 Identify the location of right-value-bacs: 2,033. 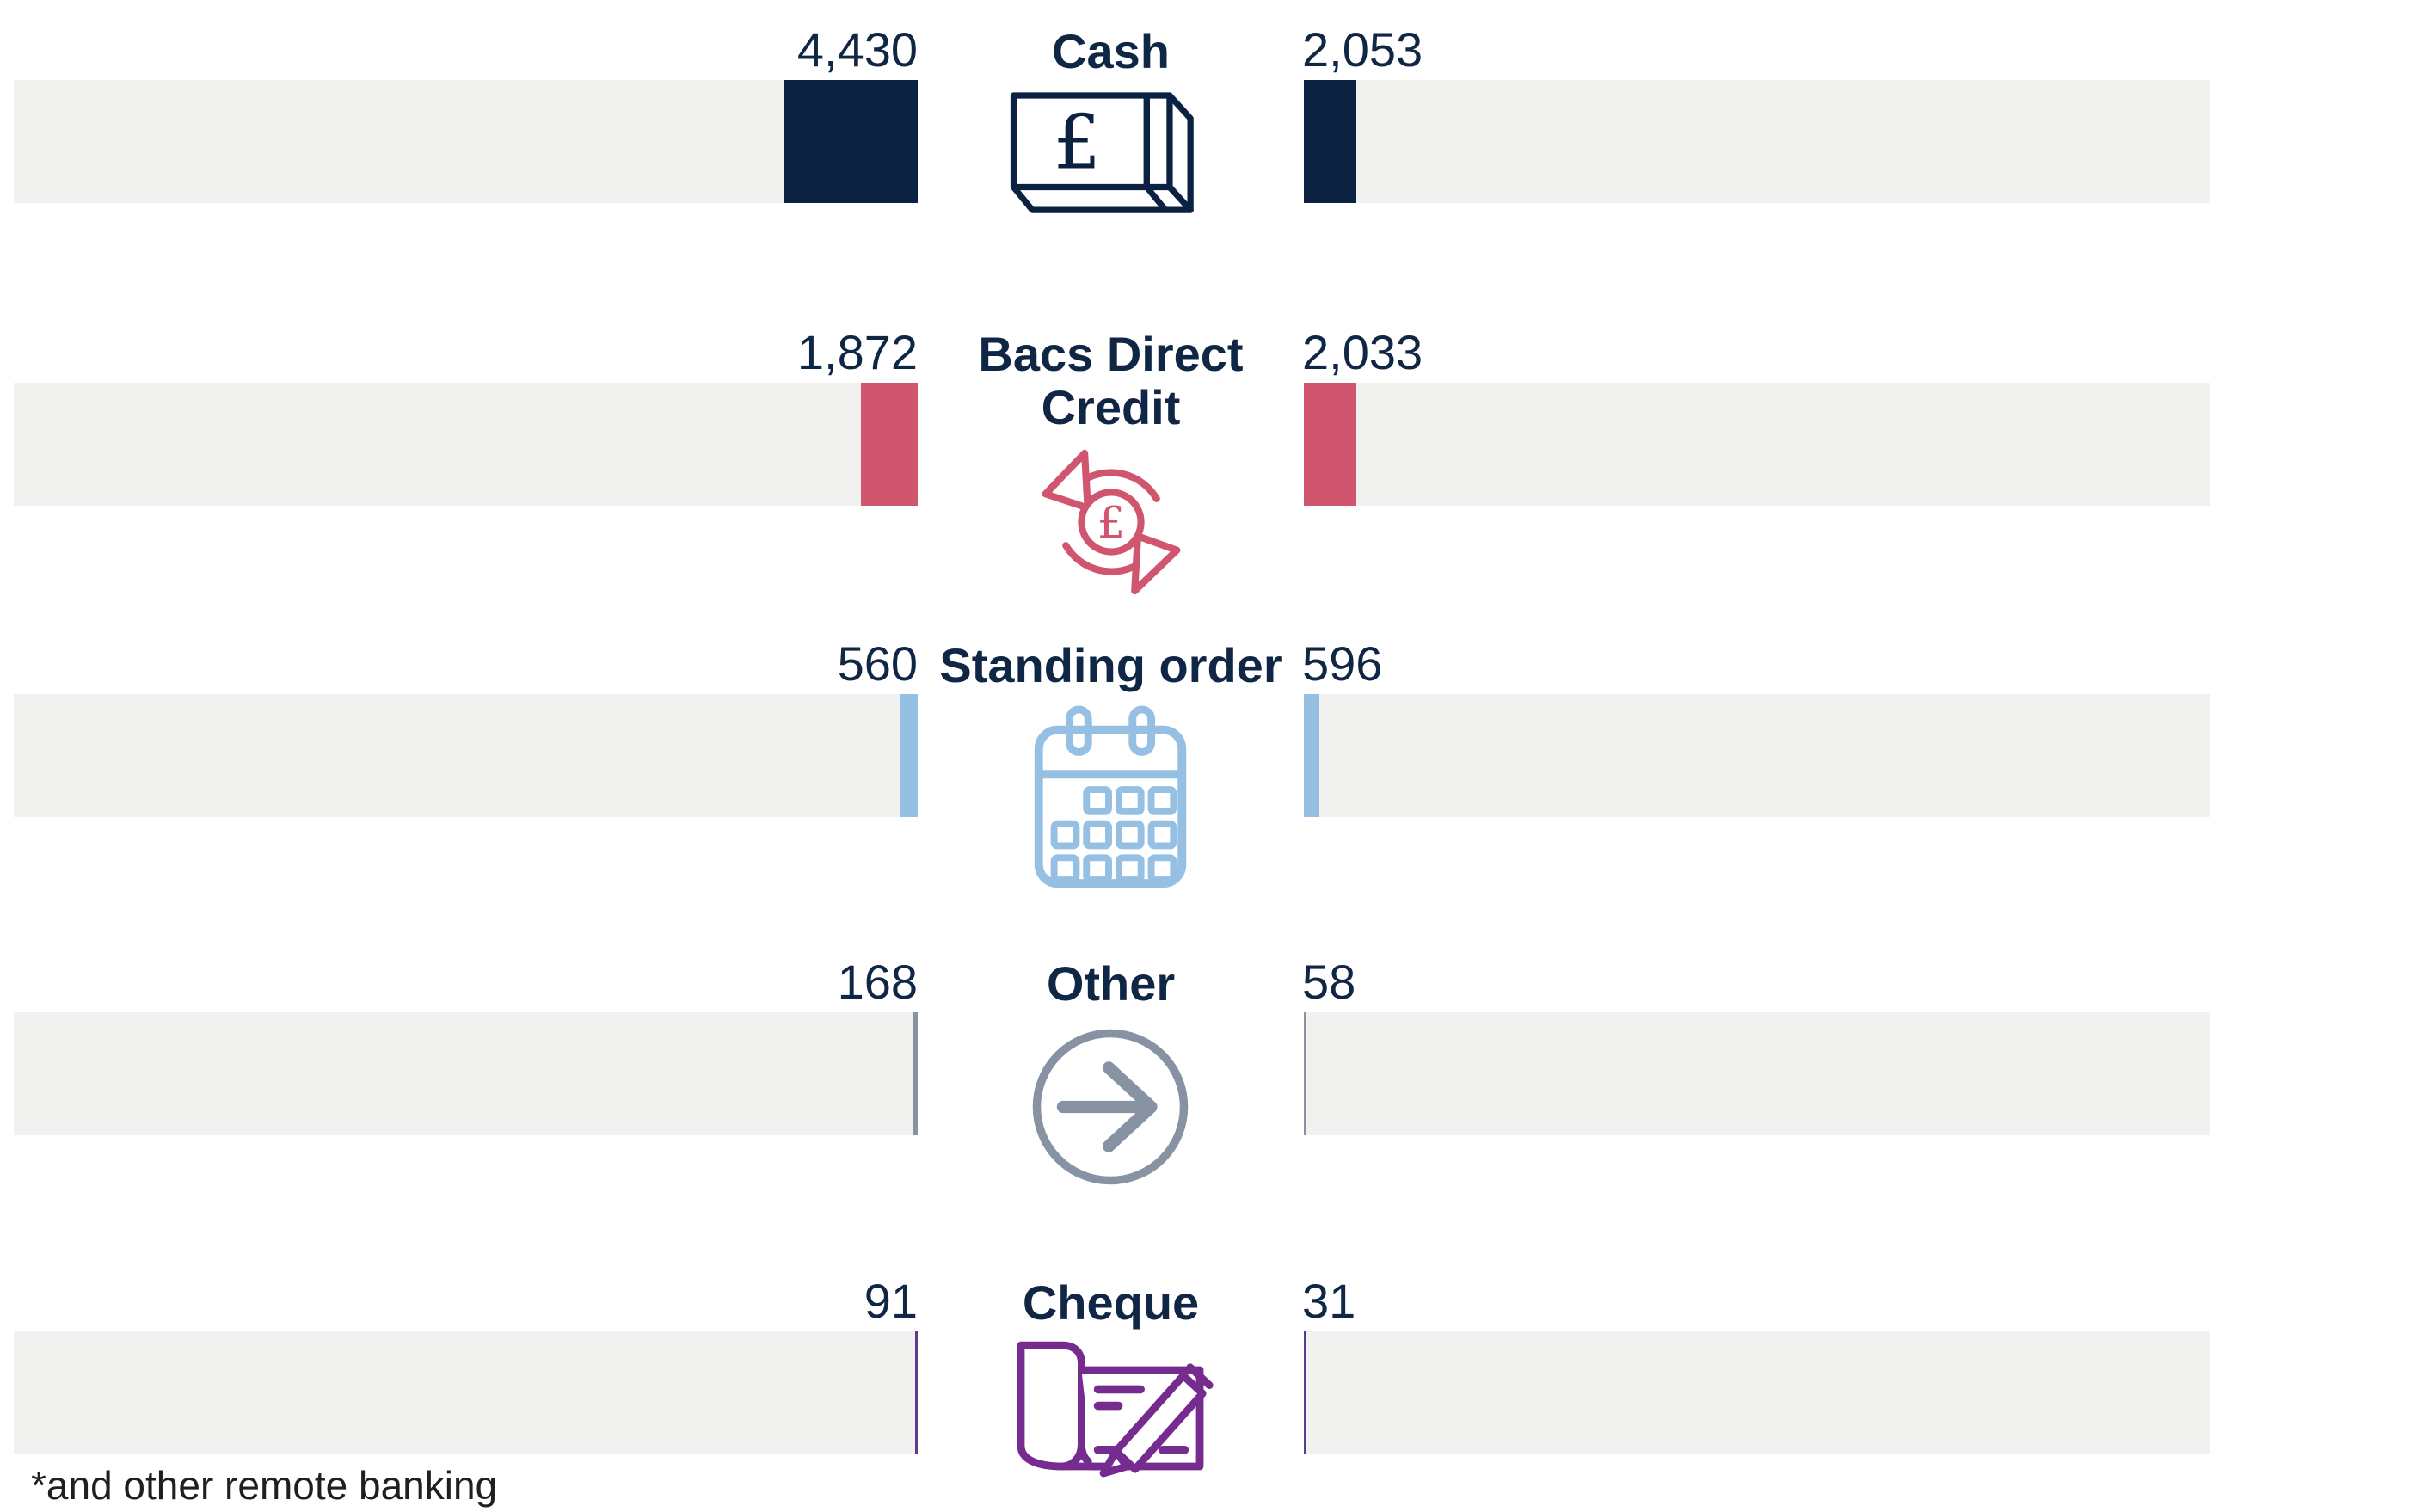
(1362, 352).